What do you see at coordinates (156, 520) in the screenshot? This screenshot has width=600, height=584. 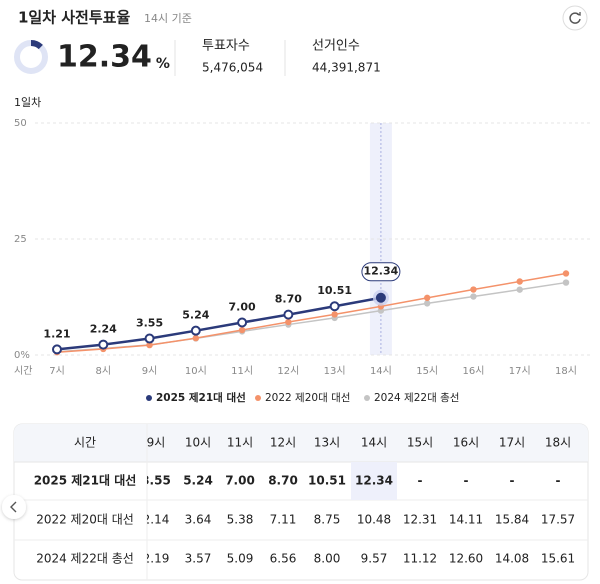 I see `table-cell: 2.14` at bounding box center [156, 520].